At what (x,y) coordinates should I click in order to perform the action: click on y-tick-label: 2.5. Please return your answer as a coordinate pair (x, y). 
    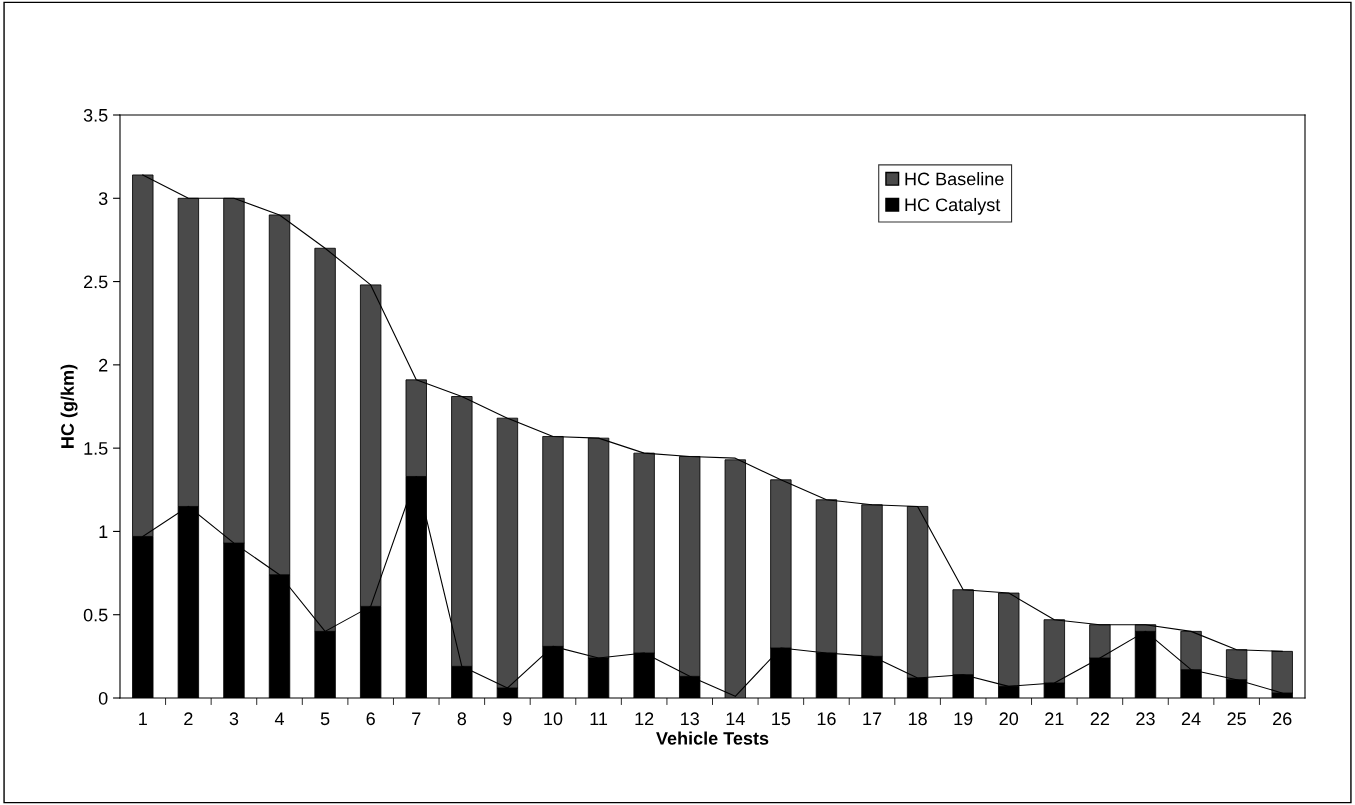
    Looking at the image, I should click on (96, 282).